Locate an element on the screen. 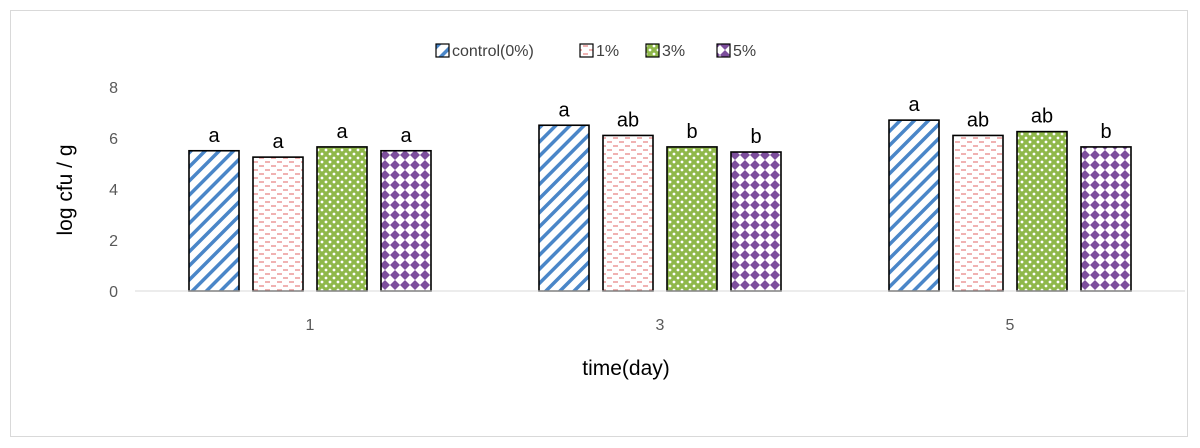 This screenshot has width=1200, height=448. legend: control(0%) 1% 3% 5% is located at coordinates (595, 51).